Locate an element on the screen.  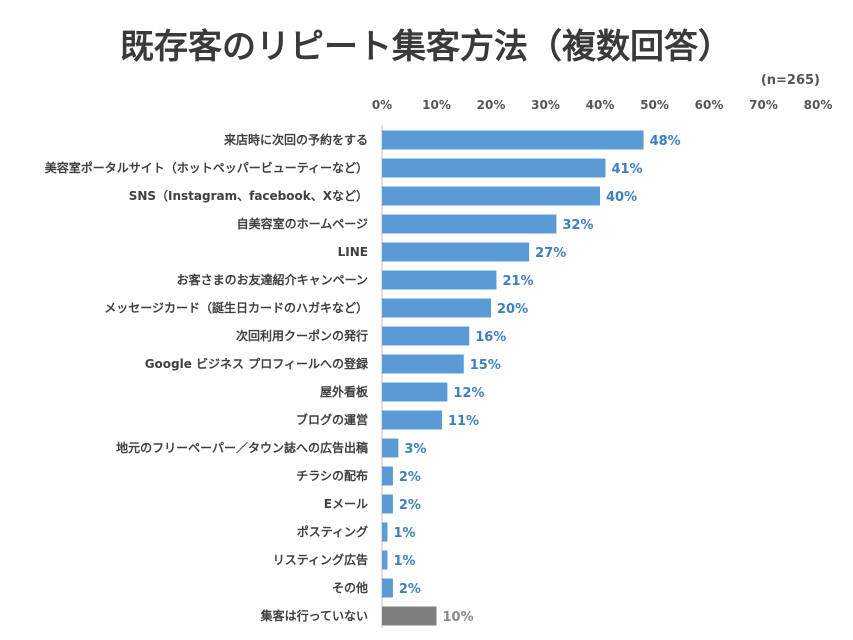
category-label: お客さまのお友達紹介キャンペーン is located at coordinates (272, 279).